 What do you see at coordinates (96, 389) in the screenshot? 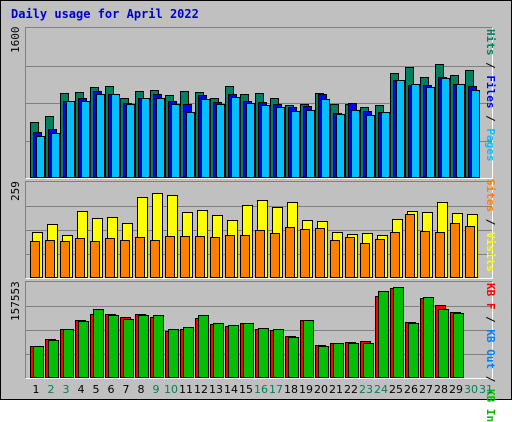
I see `x-tick-label: 5` at bounding box center [96, 389].